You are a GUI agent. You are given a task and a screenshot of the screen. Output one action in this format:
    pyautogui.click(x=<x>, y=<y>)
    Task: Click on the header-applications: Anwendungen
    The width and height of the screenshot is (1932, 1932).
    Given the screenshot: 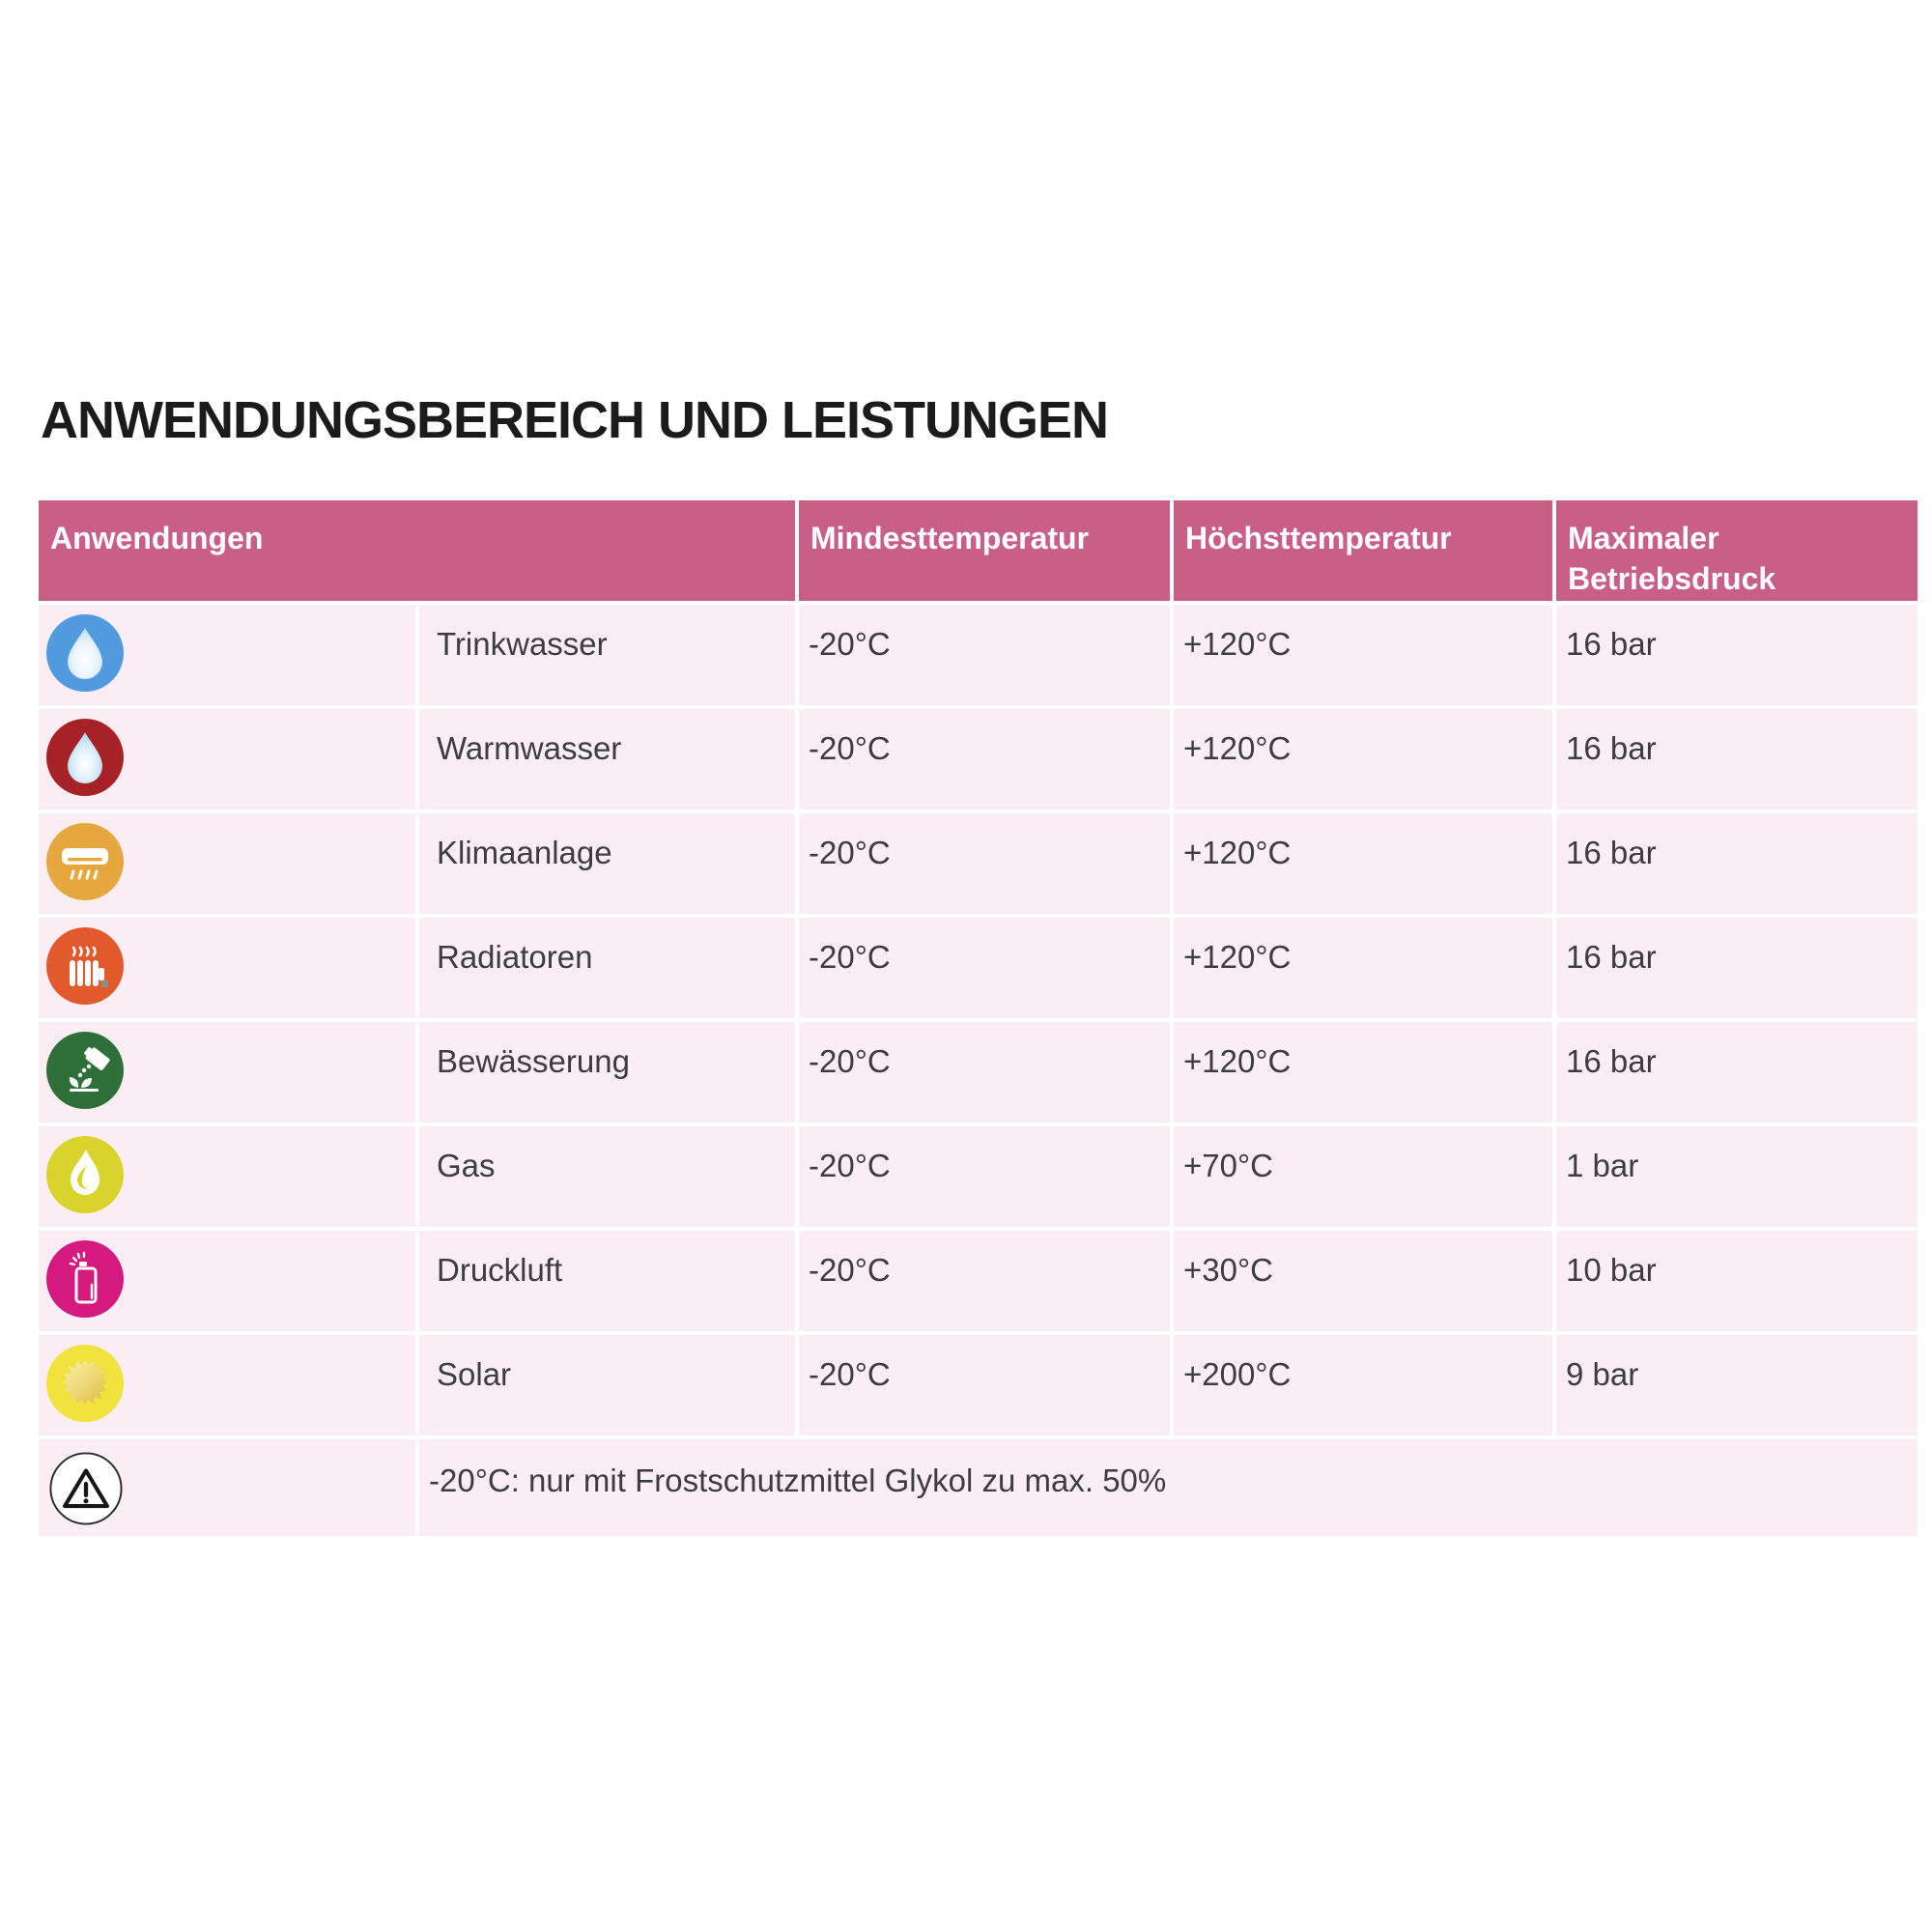 What is the action you would take?
    pyautogui.click(x=417, y=550)
    